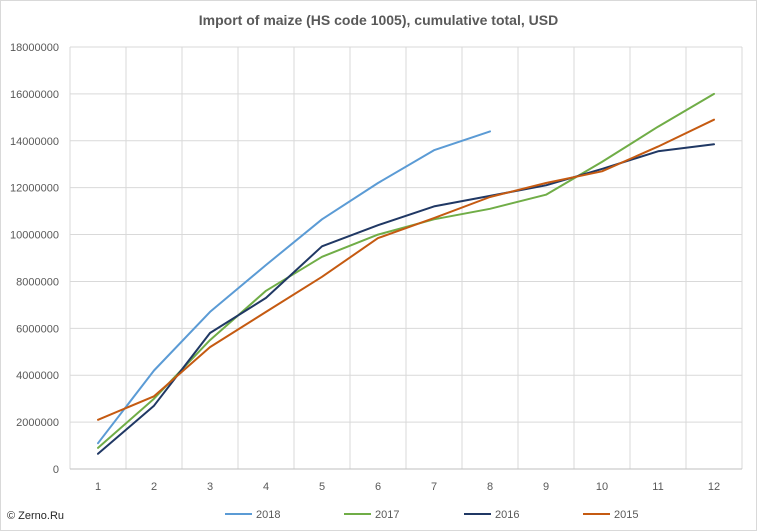 The height and width of the screenshot is (531, 757). What do you see at coordinates (98, 487) in the screenshot?
I see `x-tick-label: 1` at bounding box center [98, 487].